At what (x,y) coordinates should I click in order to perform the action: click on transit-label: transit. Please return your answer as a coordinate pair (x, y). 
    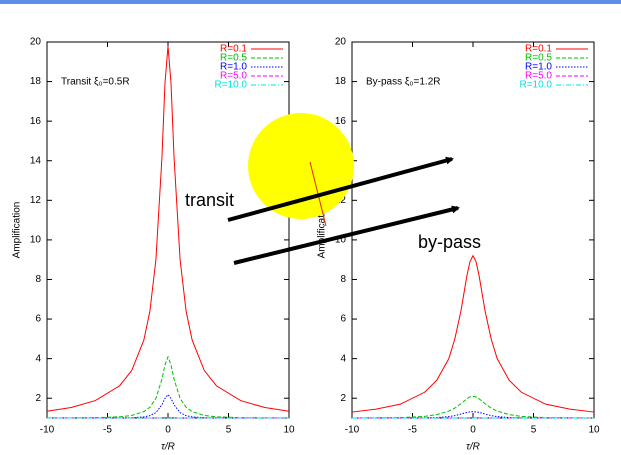
    Looking at the image, I should click on (209, 200).